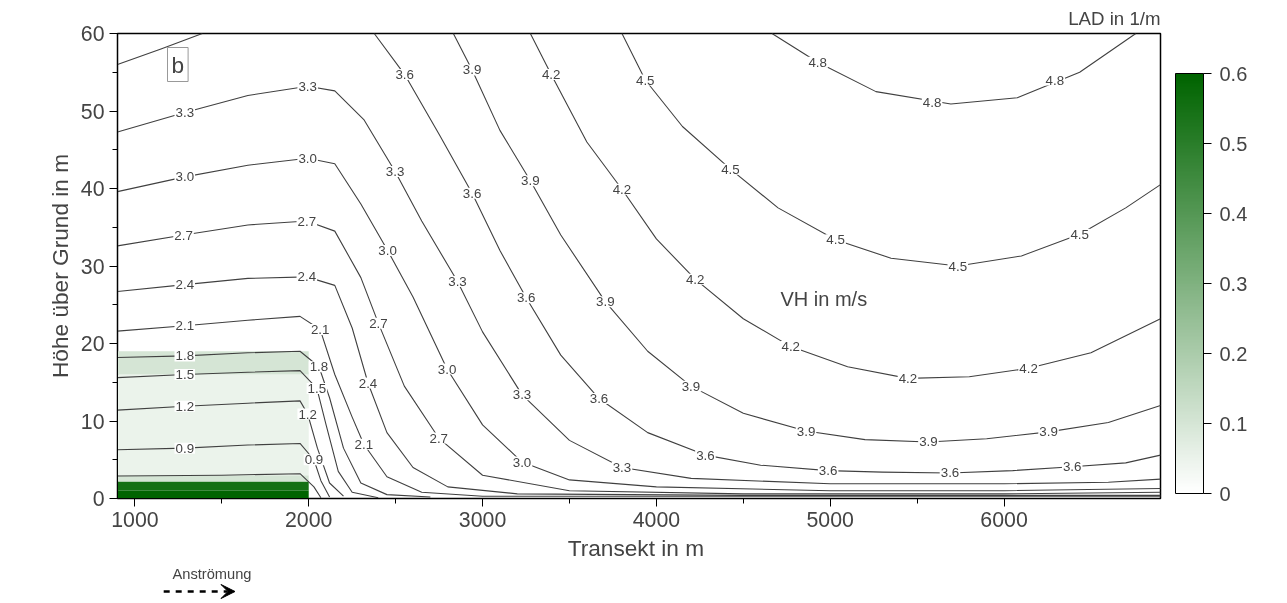 The width and height of the screenshot is (1287, 603). Describe the element at coordinates (1233, 143) in the screenshot. I see `color-bar-label: 0.5` at that location.